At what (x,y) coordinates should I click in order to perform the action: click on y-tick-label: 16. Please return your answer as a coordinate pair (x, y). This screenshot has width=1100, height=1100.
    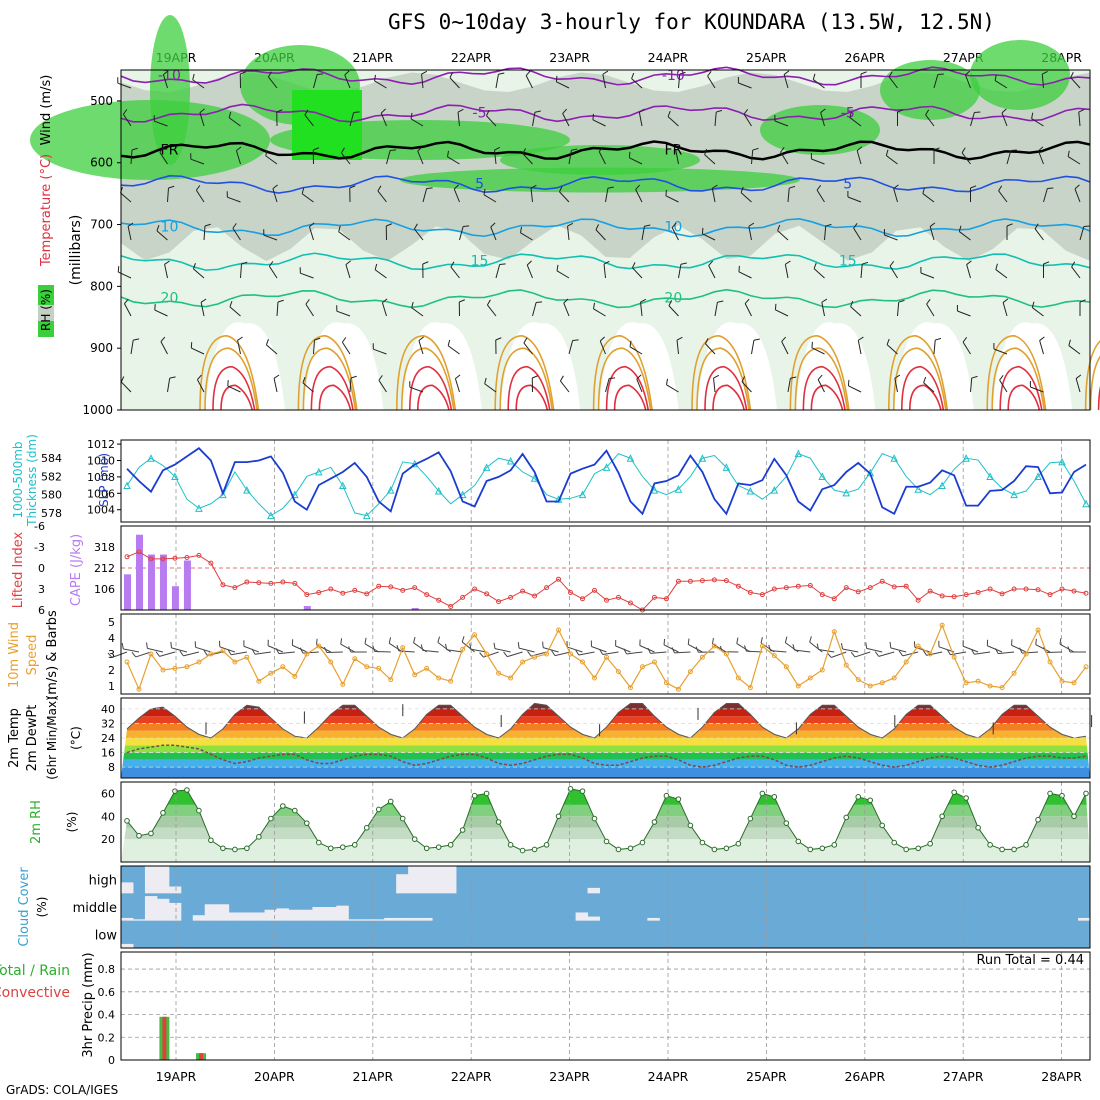
    Looking at the image, I should click on (108, 753).